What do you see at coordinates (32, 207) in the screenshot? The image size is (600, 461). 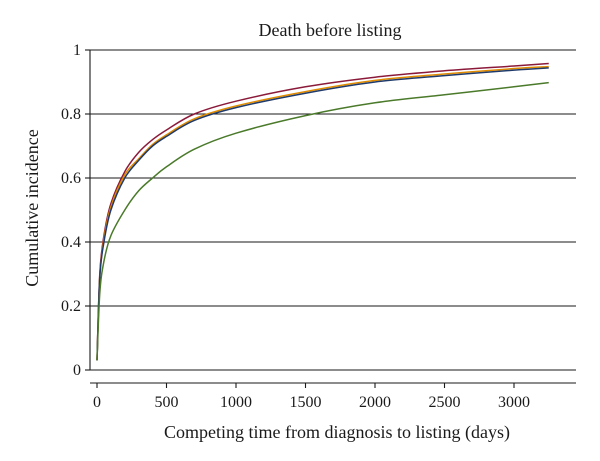 I see `y-axis-label: Cumulative incidence` at bounding box center [32, 207].